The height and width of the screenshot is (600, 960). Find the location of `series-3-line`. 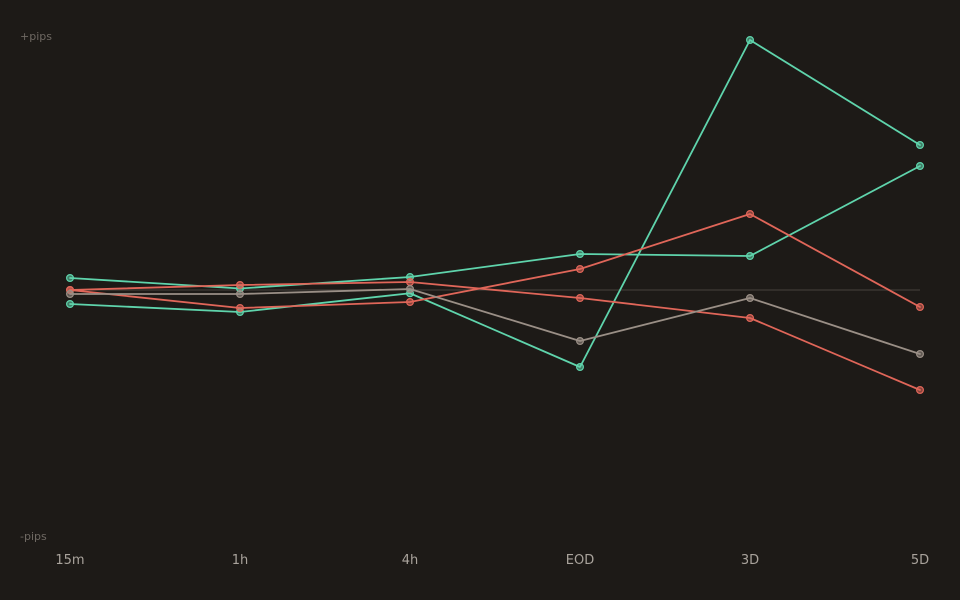

series-3-line is located at coordinates (495, 261).